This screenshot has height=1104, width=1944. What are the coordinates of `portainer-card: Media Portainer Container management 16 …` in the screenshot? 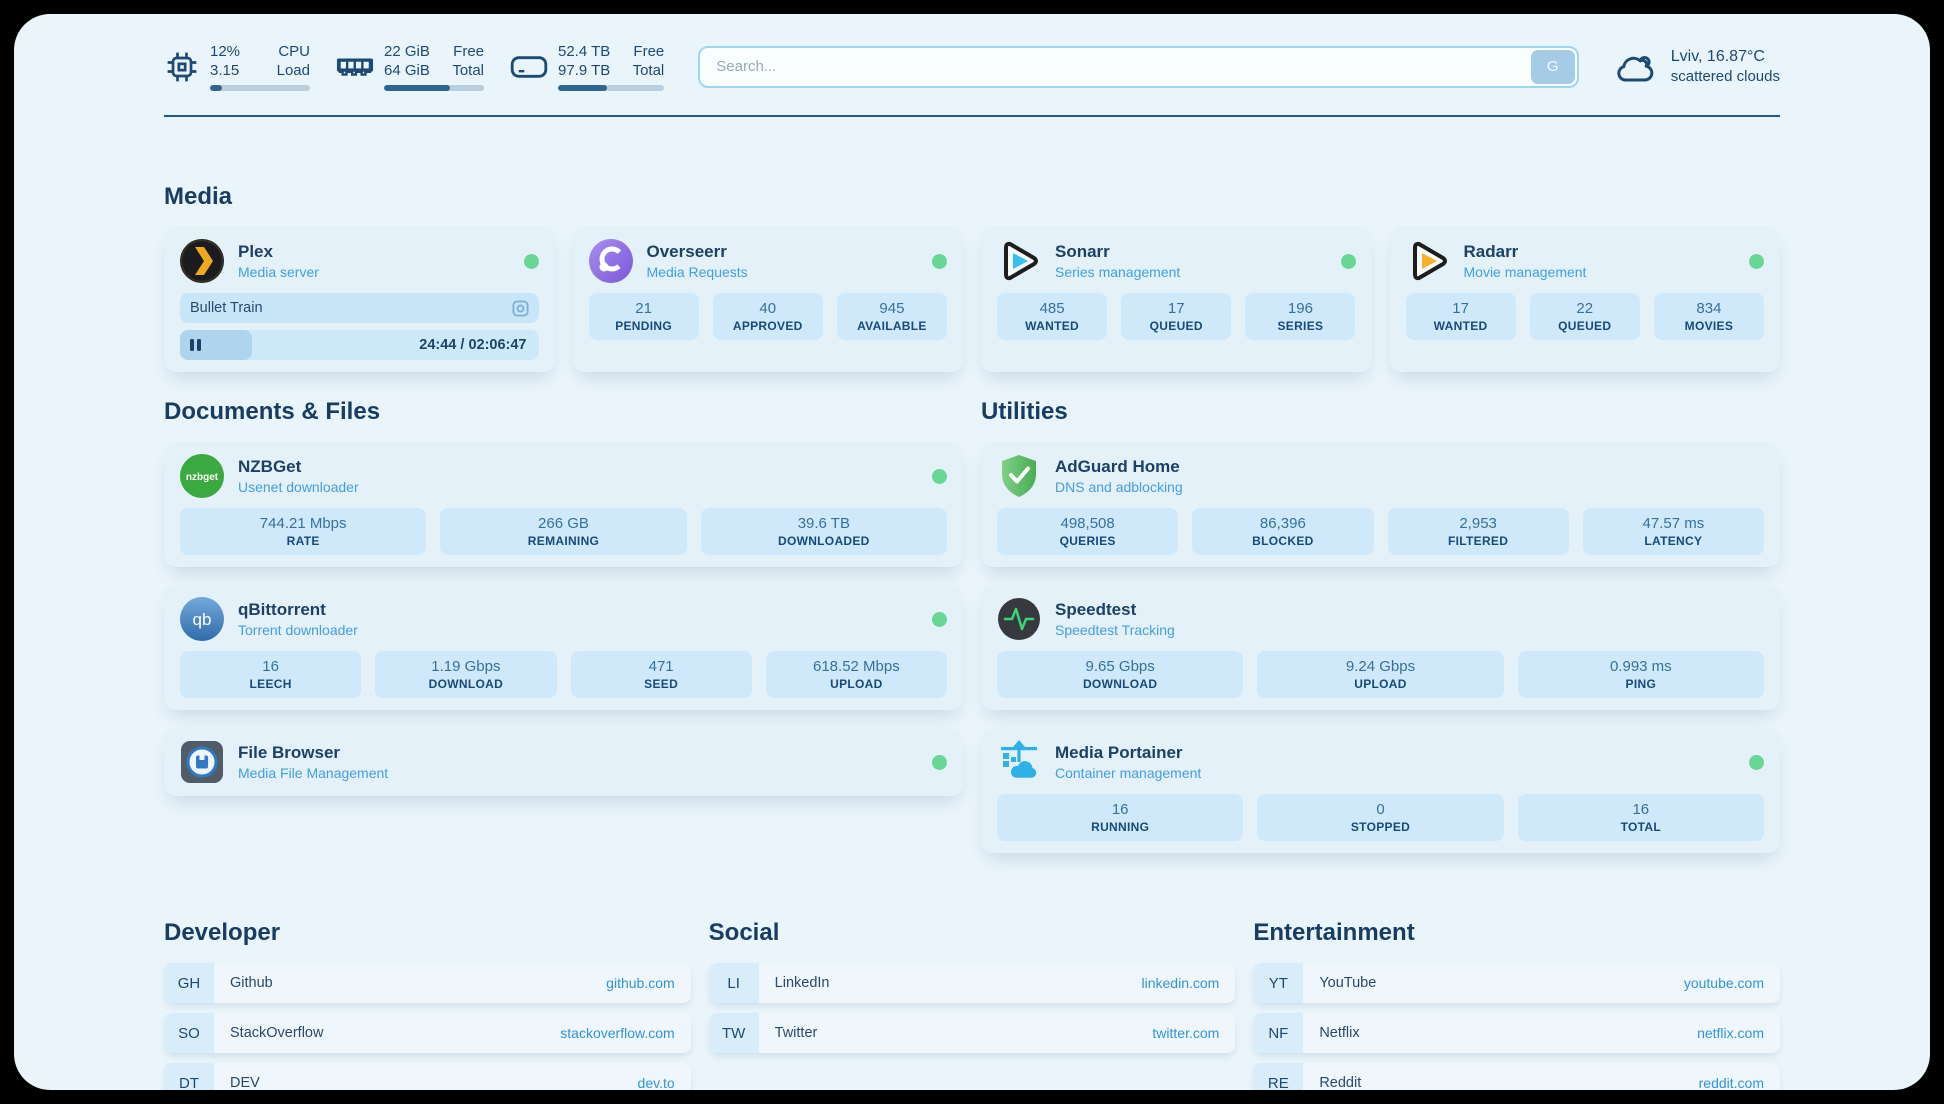 It's located at (1380, 790).